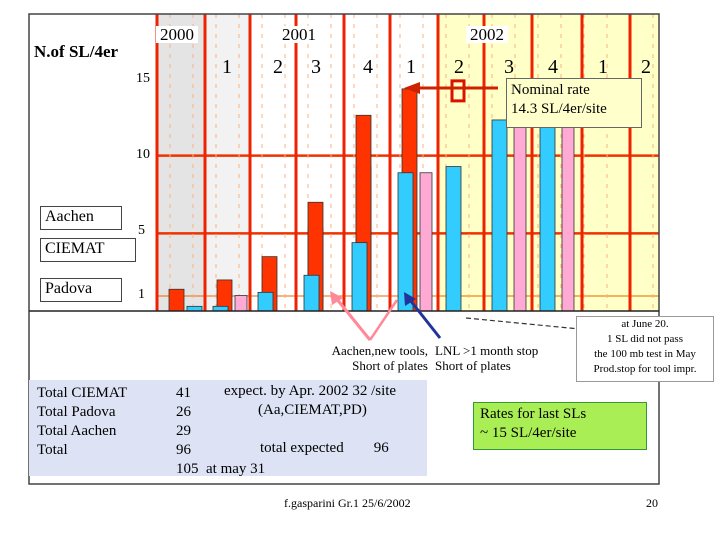  What do you see at coordinates (177, 34) in the screenshot?
I see `year-2000-label: 2000` at bounding box center [177, 34].